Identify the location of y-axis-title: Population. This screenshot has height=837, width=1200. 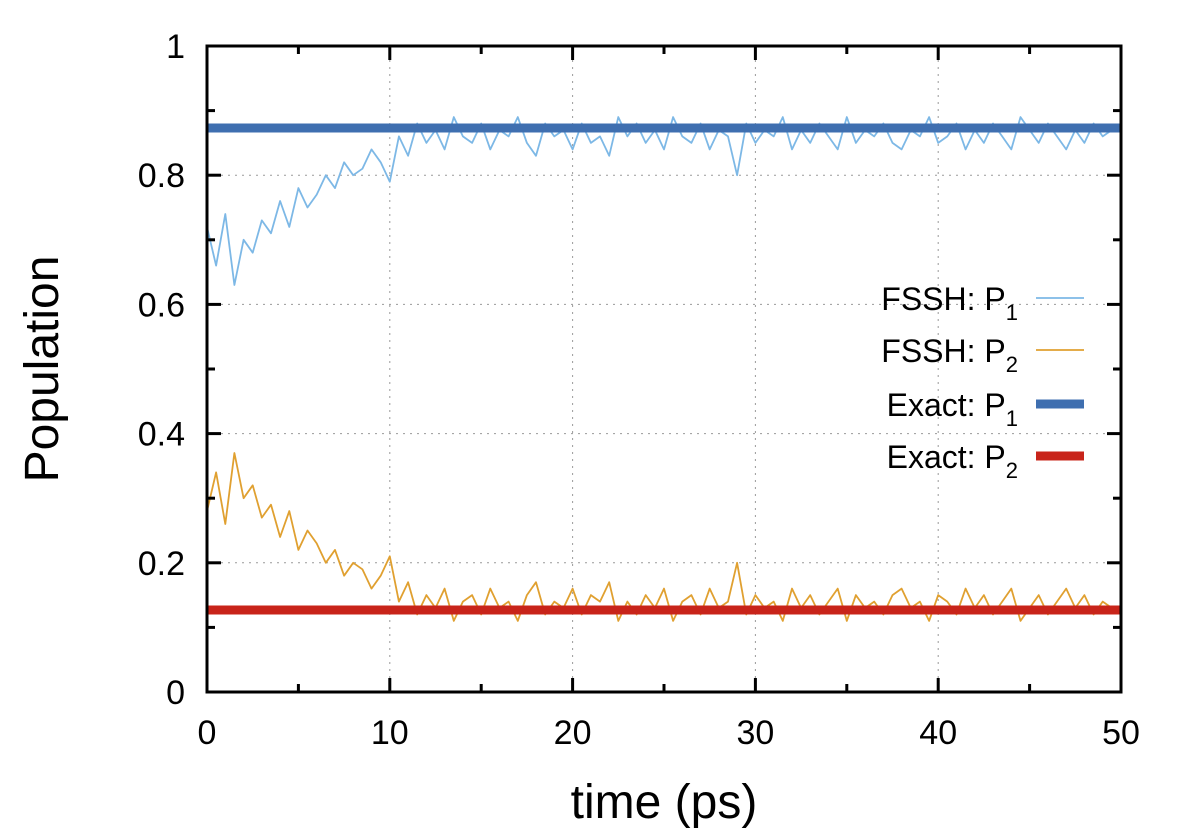
(42, 369).